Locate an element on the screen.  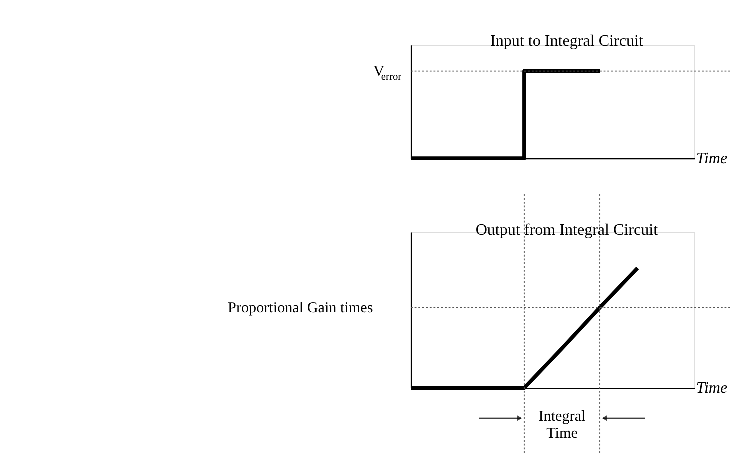
ref-line-label: Proportional Gain times is located at coordinates (301, 308).